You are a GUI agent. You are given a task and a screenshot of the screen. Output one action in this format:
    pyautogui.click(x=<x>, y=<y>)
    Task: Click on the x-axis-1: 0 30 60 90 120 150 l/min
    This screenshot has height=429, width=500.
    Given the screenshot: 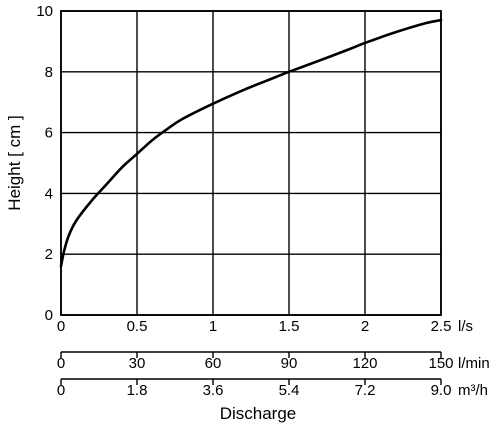 What is the action you would take?
    pyautogui.click(x=273, y=361)
    